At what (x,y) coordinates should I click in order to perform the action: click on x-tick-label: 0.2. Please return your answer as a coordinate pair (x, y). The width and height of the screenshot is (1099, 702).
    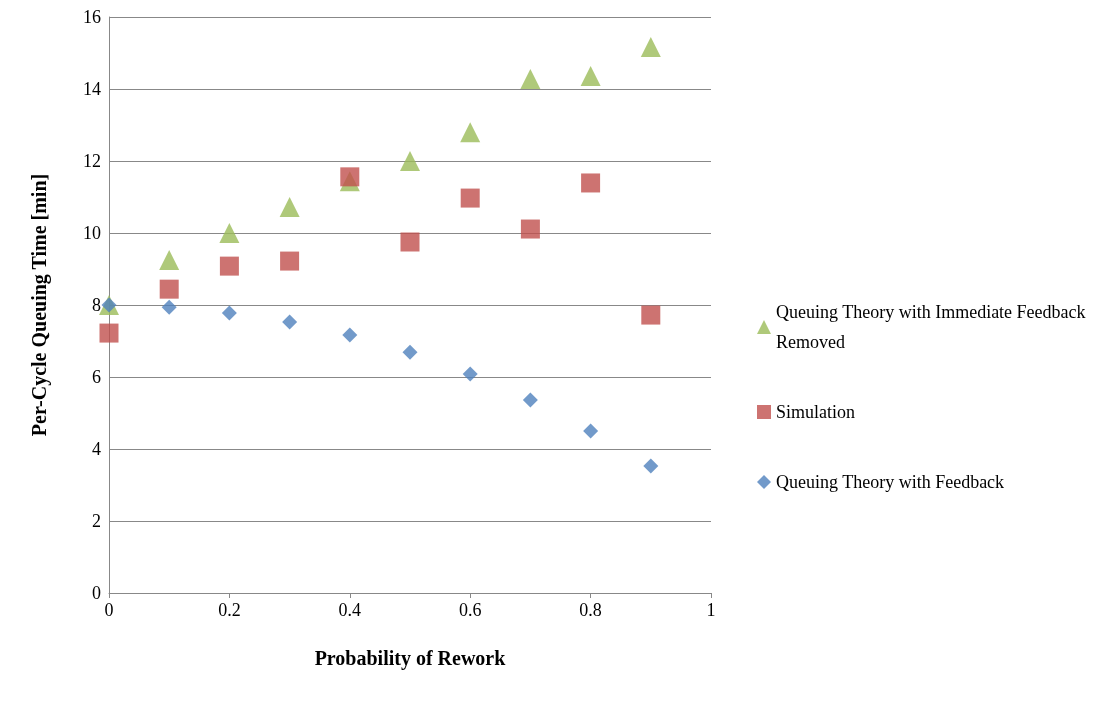
    Looking at the image, I should click on (229, 610).